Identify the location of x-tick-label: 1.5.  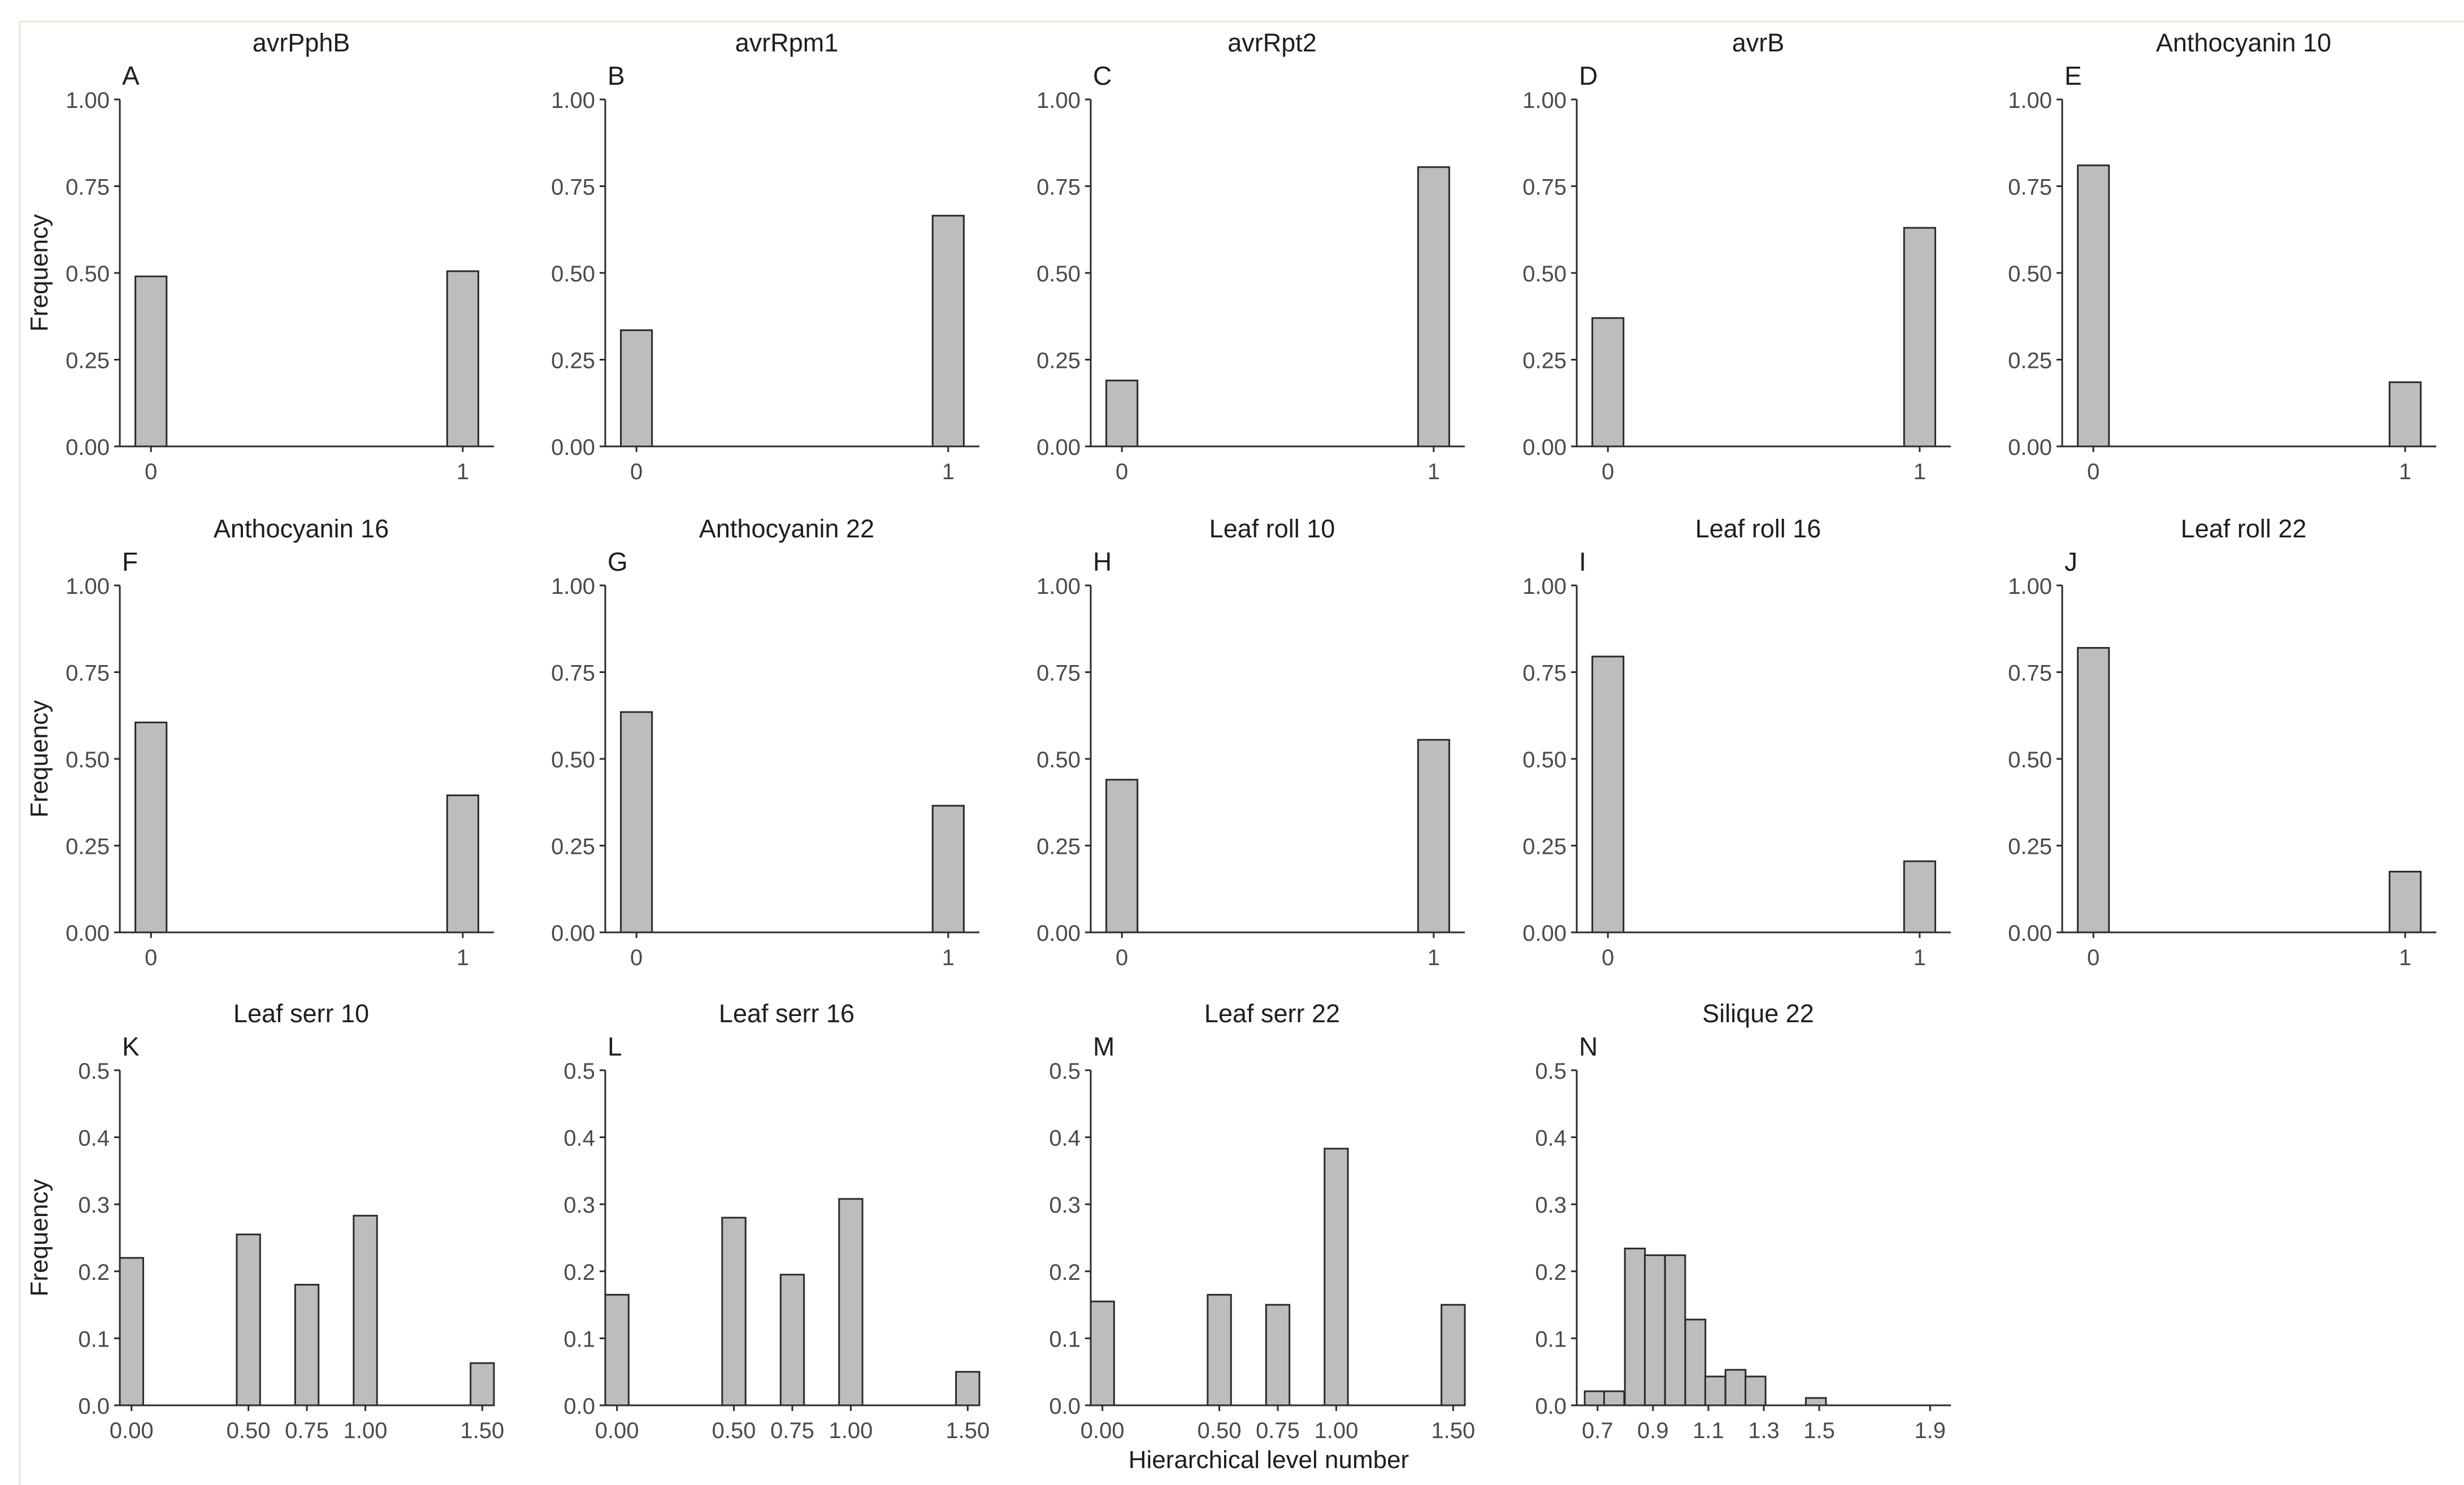
(1819, 1430).